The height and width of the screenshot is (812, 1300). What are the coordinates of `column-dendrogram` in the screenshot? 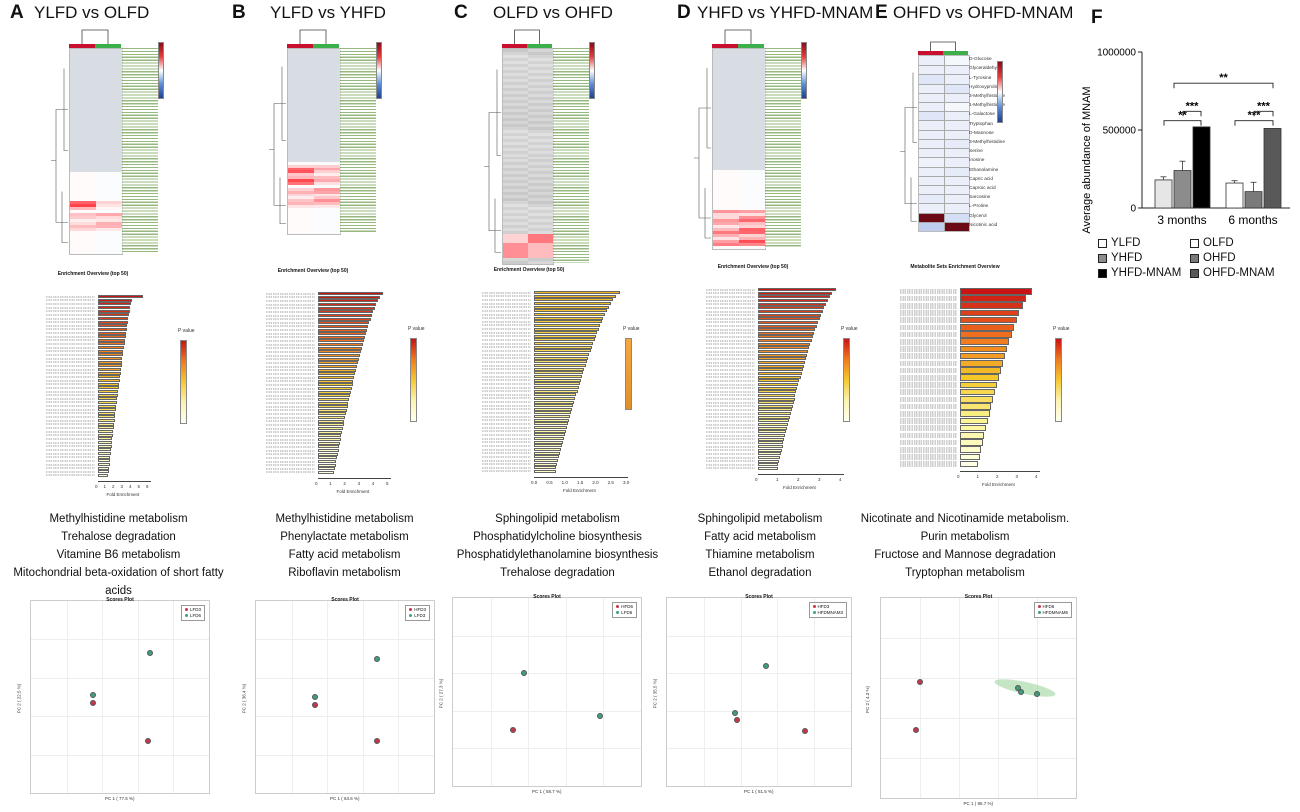 It's located at (943, 46).